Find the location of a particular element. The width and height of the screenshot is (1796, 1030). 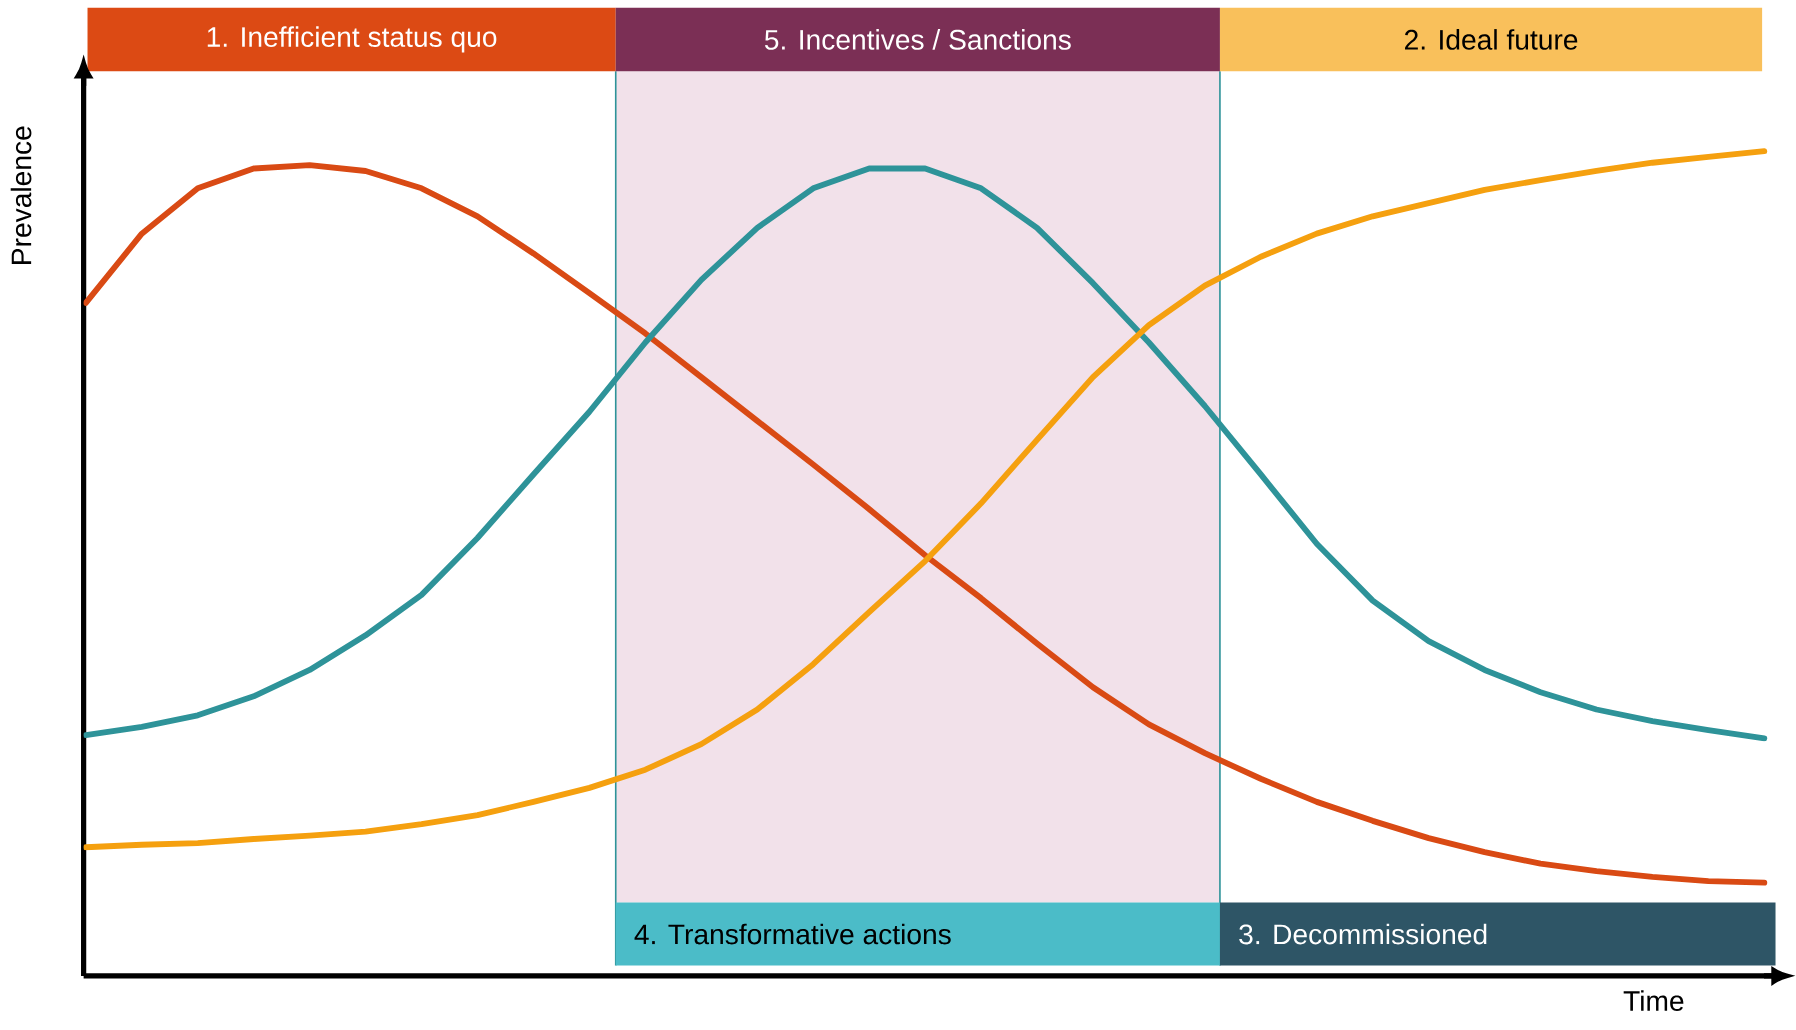

annotation: 4. Transformative actions is located at coordinates (792, 934).